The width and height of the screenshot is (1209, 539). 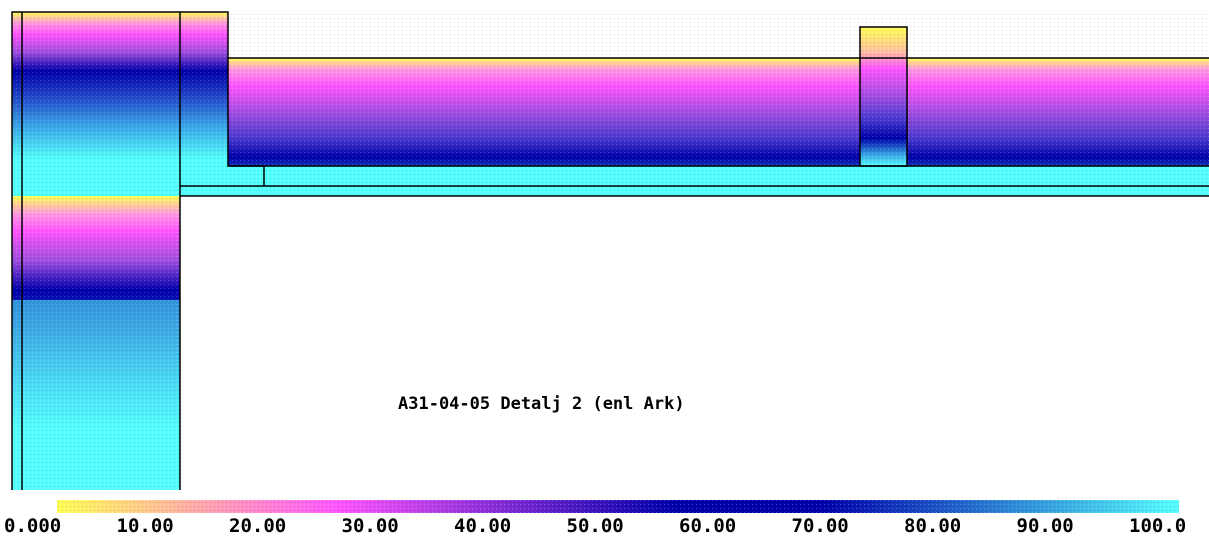 I want to click on scale-tick-label: 40.00, so click(x=482, y=526).